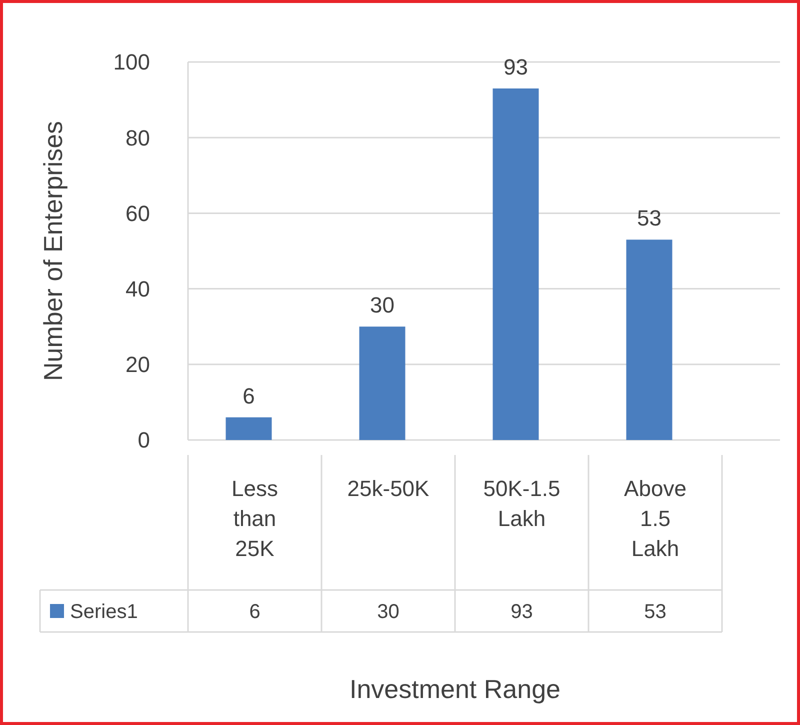 The height and width of the screenshot is (725, 800). What do you see at coordinates (521, 503) in the screenshot?
I see `x-tick-label: 50K-1.5 Lakh` at bounding box center [521, 503].